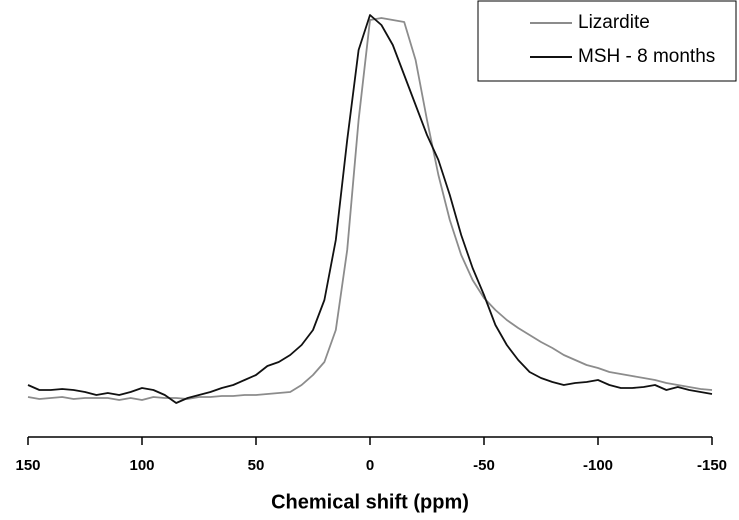 The image size is (739, 520). I want to click on x-tick-label: -100, so click(598, 465).